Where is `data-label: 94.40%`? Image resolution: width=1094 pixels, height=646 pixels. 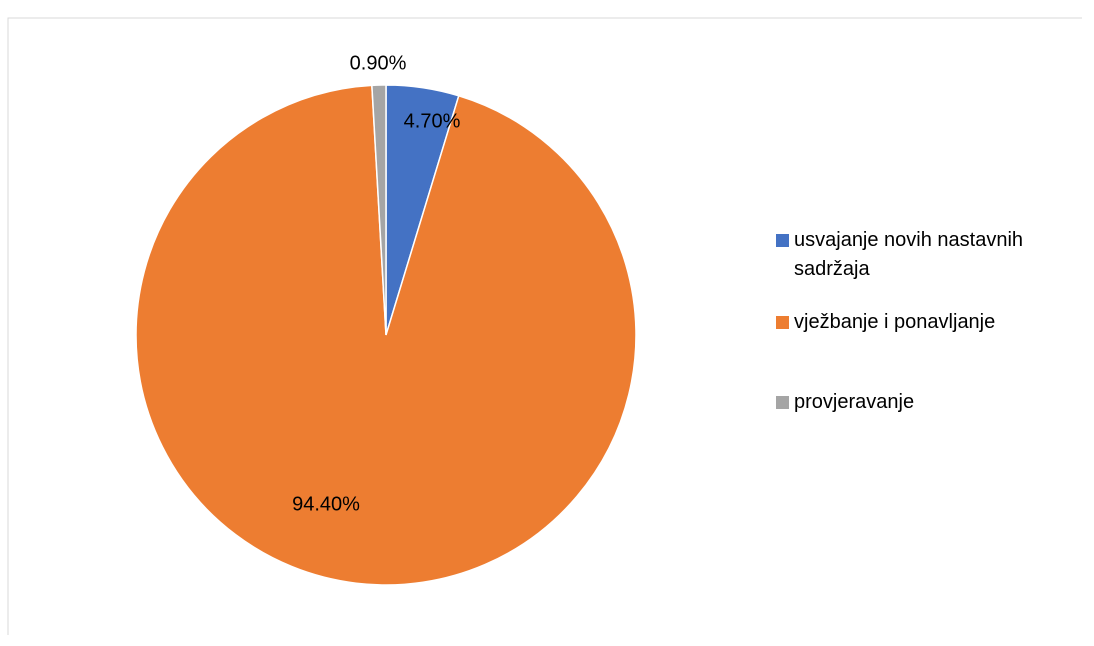
data-label: 94.40% is located at coordinates (326, 504).